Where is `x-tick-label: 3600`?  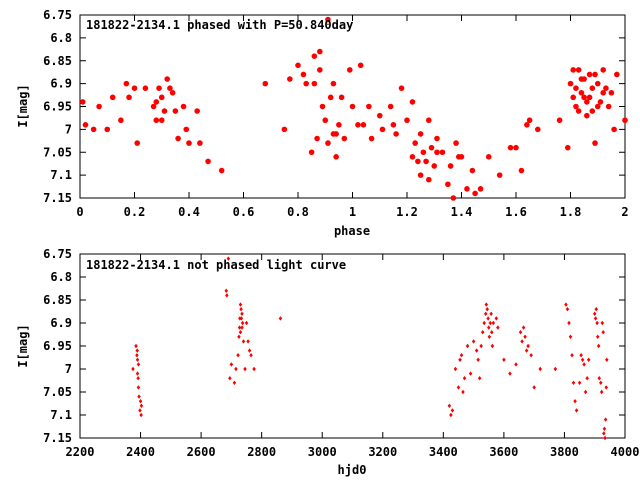
x-tick-label: 3600 is located at coordinates (503, 452).